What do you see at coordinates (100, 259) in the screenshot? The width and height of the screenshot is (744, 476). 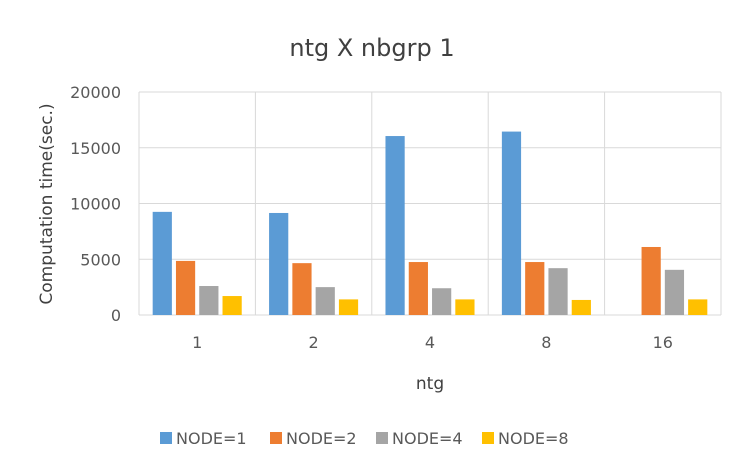 I see `y-tick-label: 5000` at bounding box center [100, 259].